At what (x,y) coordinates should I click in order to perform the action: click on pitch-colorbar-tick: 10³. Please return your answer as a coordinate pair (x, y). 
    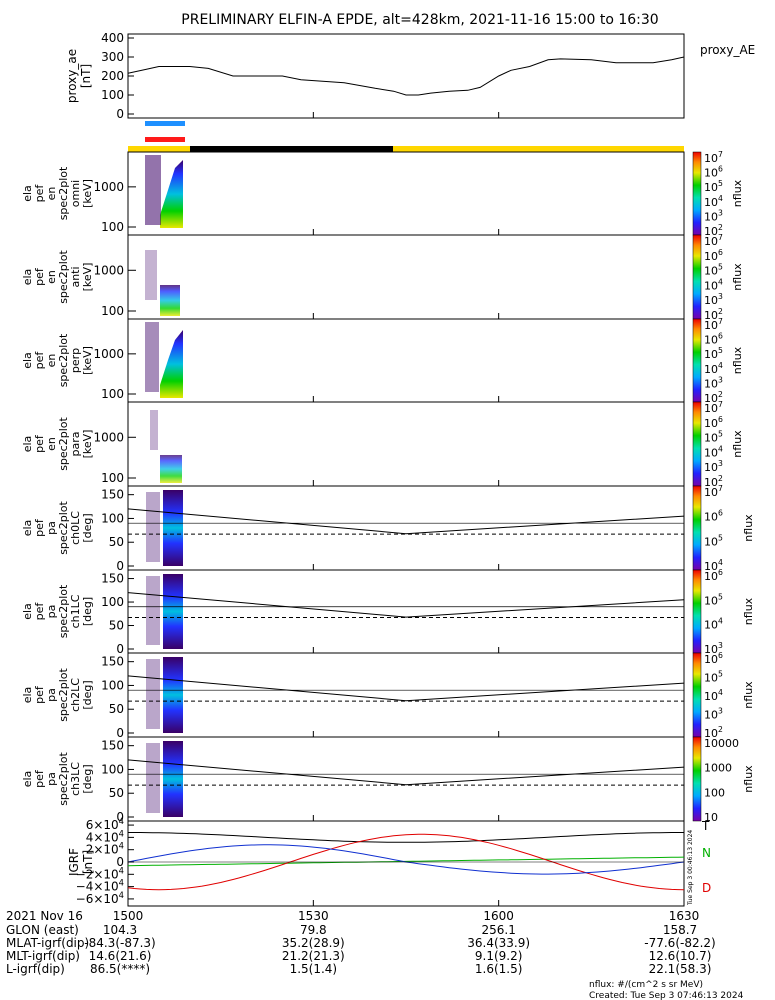
    Looking at the image, I should click on (713, 714).